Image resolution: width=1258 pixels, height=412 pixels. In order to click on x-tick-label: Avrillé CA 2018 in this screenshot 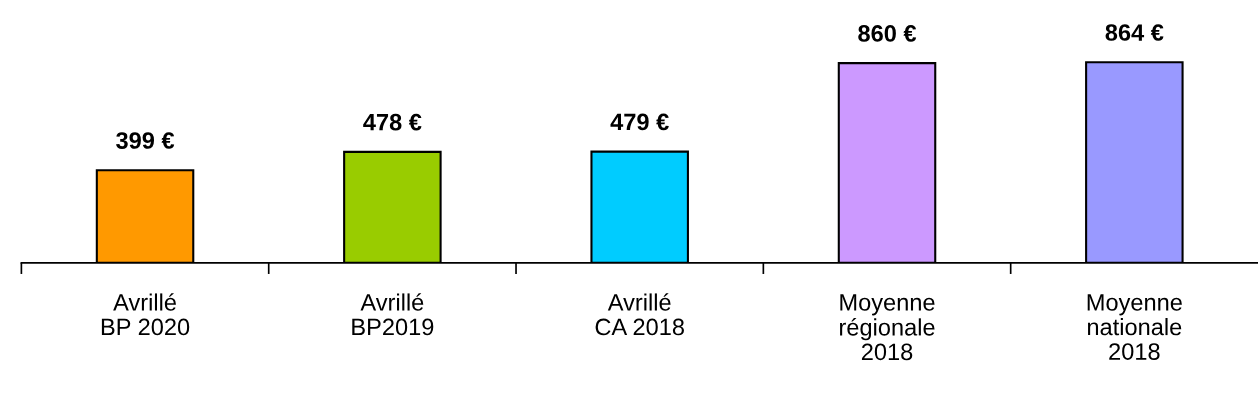, I will do `click(639, 314)`.